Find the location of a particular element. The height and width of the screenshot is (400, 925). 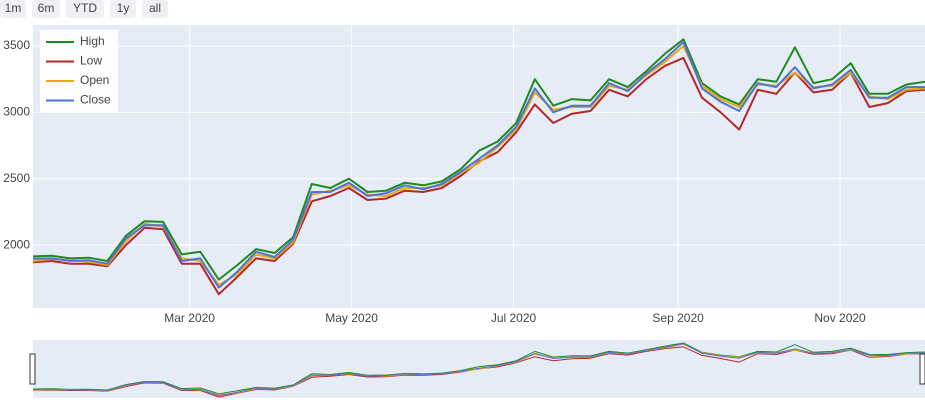

legend-box is located at coordinates (79, 71).